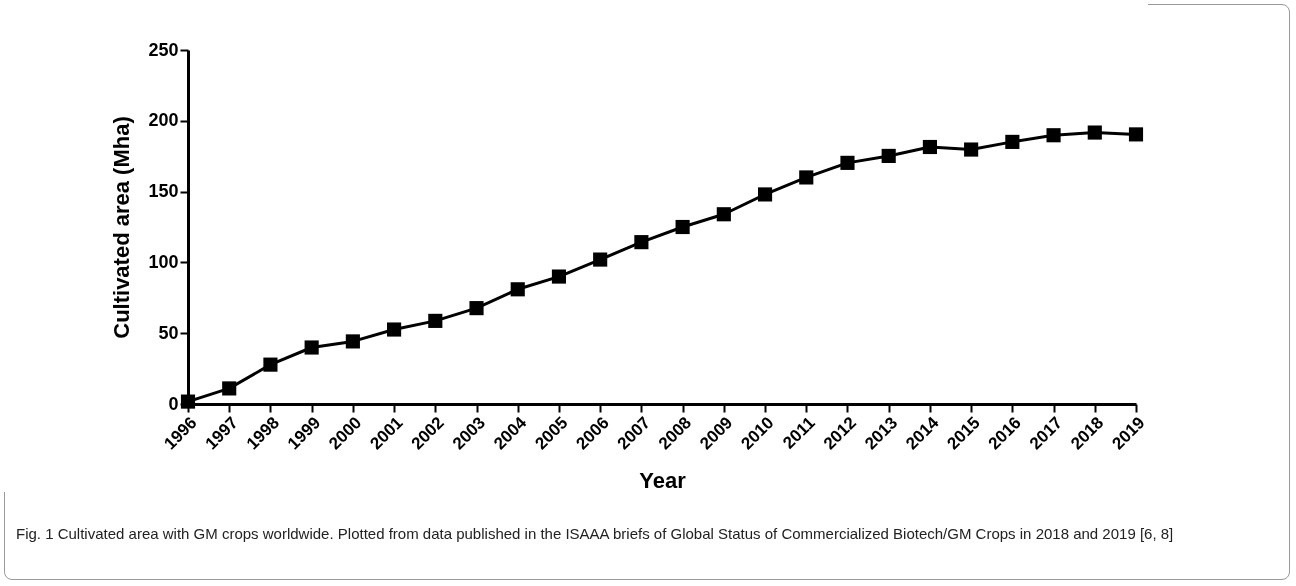  Describe the element at coordinates (595, 534) in the screenshot. I see `caption: Fig. 1 Cultivated area with GM crops worldwide. Plotted from data published in the ISAAA briefs of Global Status of Commercialized Biotech/GM Crops in 2018 and 2019 [6, 8]` at that location.